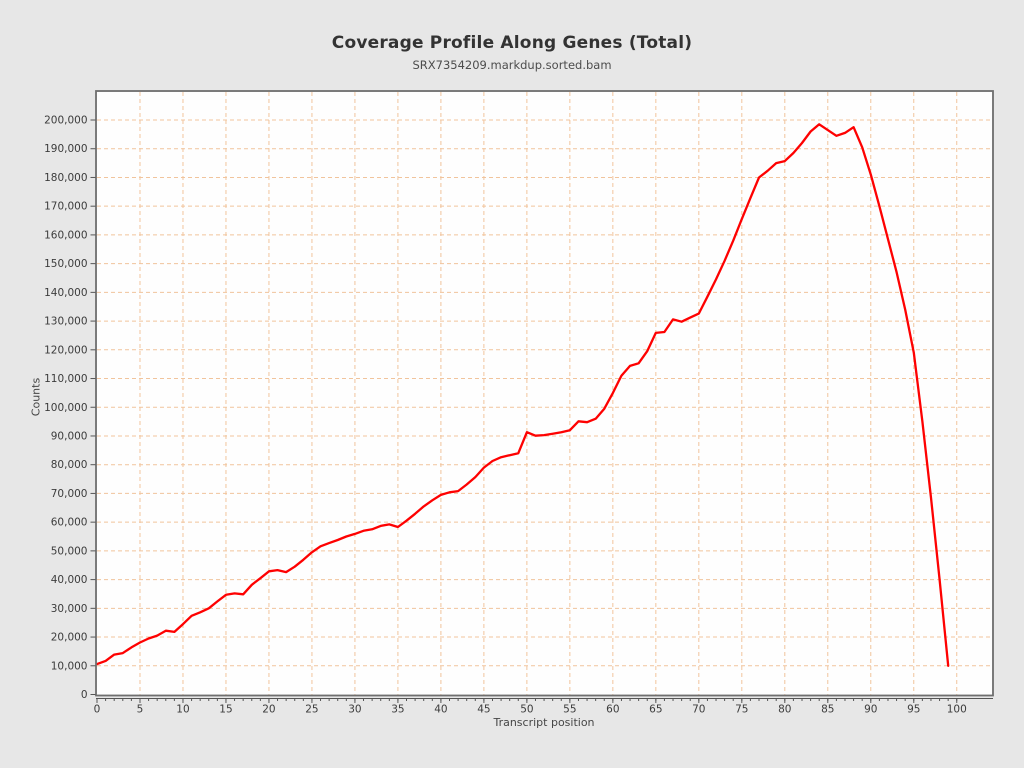 The image size is (1024, 768). Describe the element at coordinates (311, 710) in the screenshot. I see `x-tick-label: 25` at that location.